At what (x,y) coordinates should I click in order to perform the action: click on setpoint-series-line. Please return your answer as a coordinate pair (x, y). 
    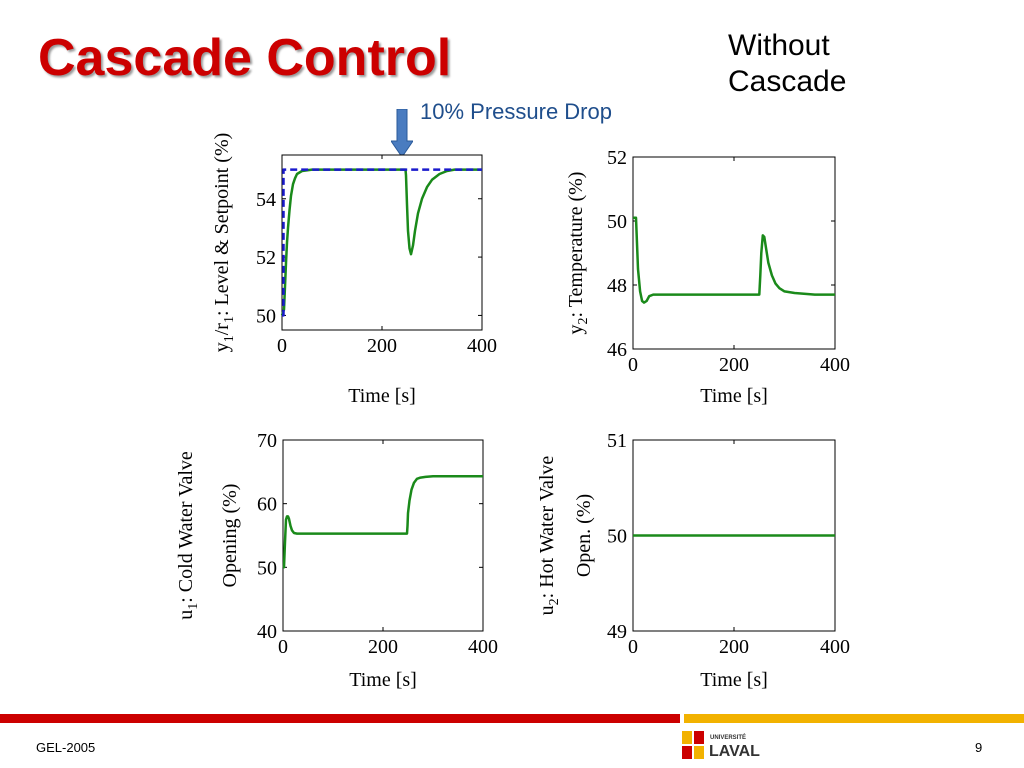
    Looking at the image, I should click on (382, 242).